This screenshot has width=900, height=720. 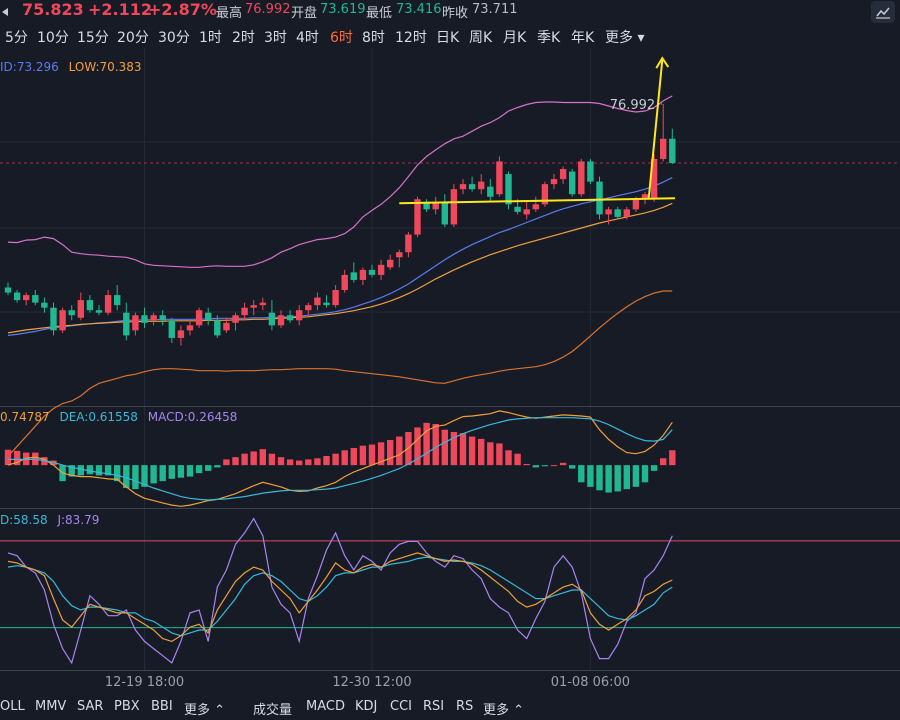 I want to click on tab-timeframe-15: 季K, so click(x=549, y=38).